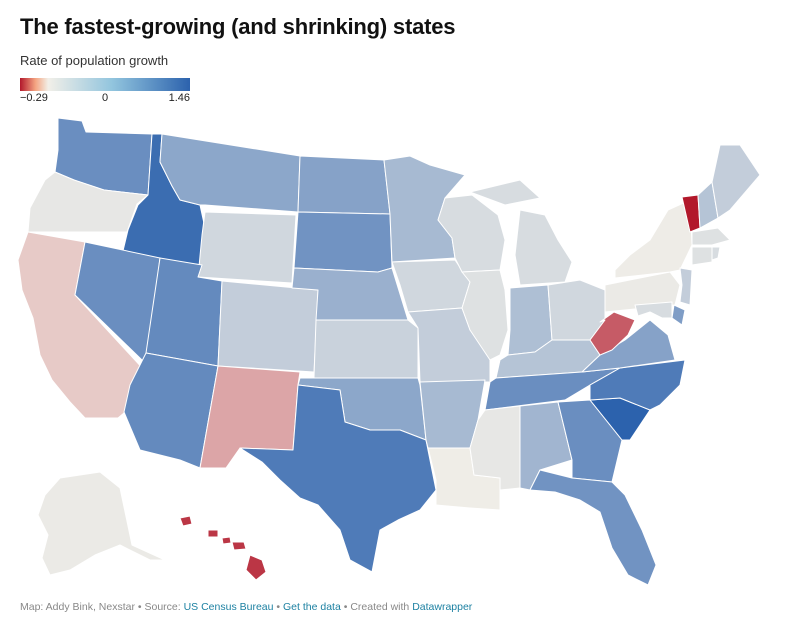 The height and width of the screenshot is (636, 787). I want to click on state-TX, so click(338, 478).